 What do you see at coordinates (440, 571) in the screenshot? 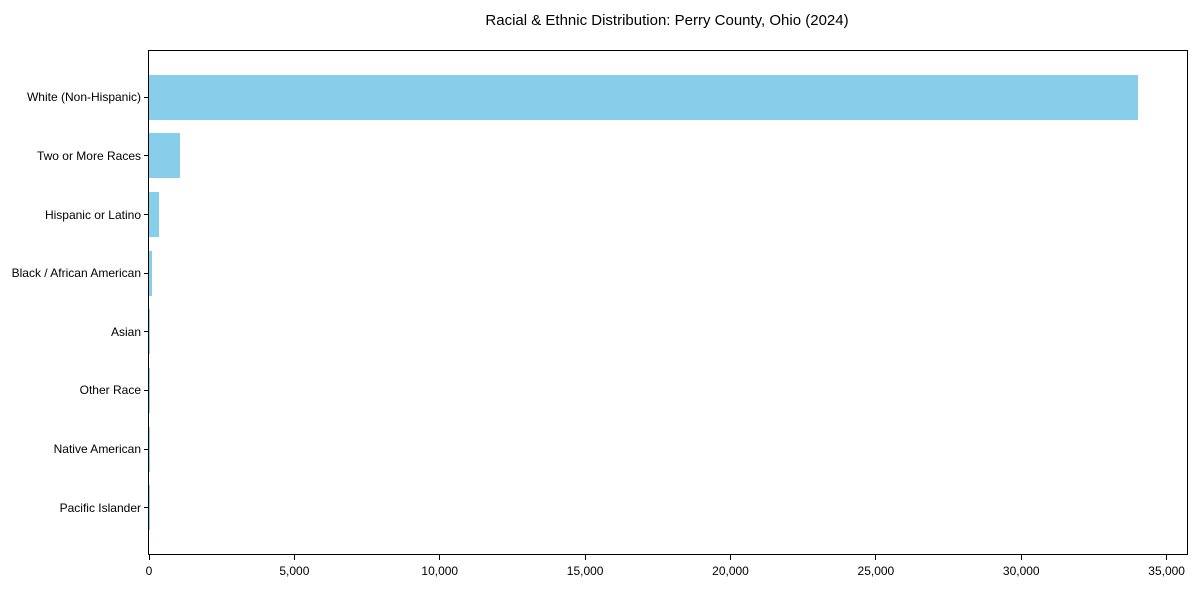
I see `x-tick-label: 10,000` at bounding box center [440, 571].